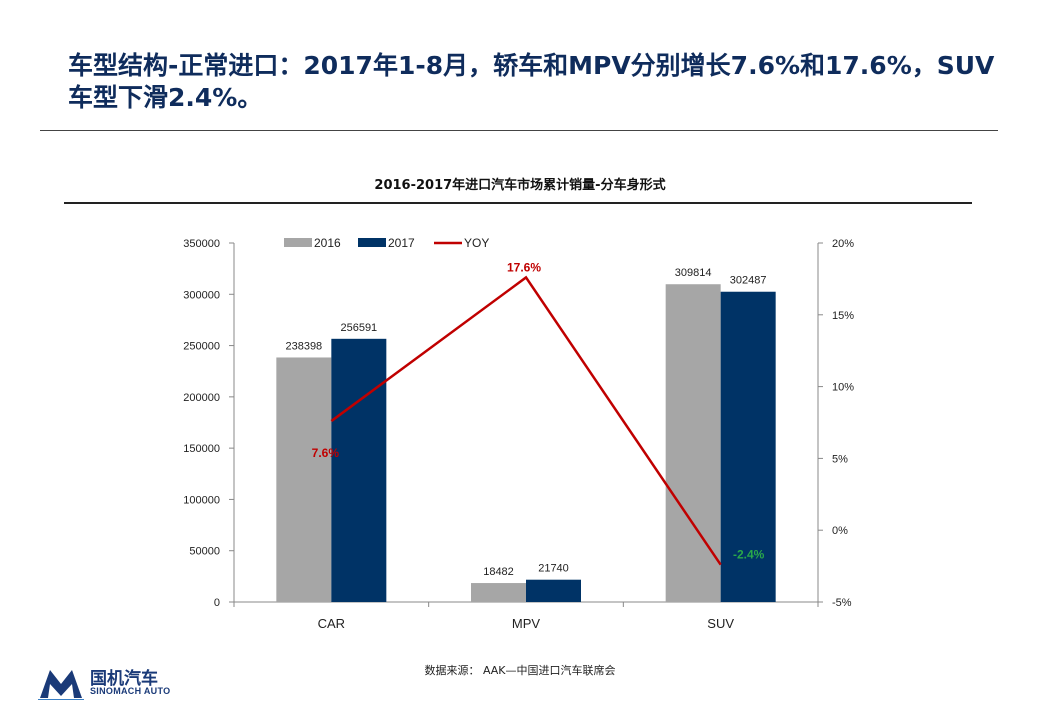 The height and width of the screenshot is (720, 1040). What do you see at coordinates (201, 398) in the screenshot?
I see `left-axis-tick-label: 200000` at bounding box center [201, 398].